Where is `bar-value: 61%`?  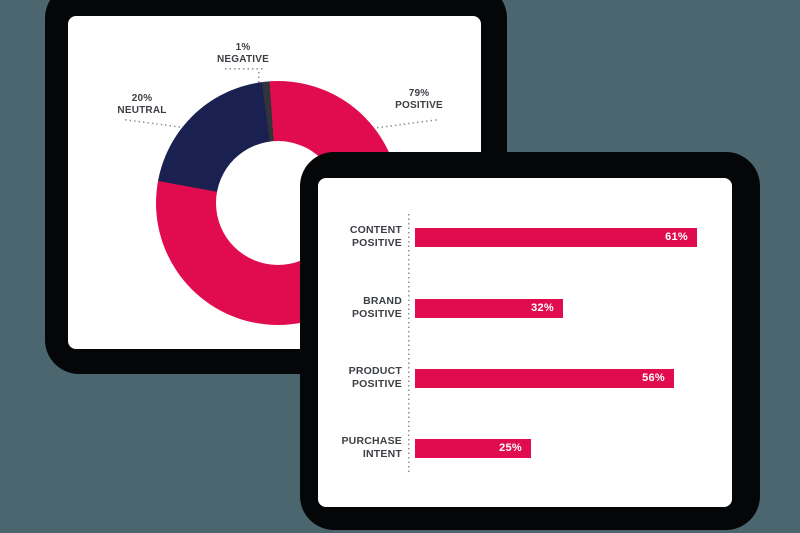
bar-value: 61% is located at coordinates (676, 237).